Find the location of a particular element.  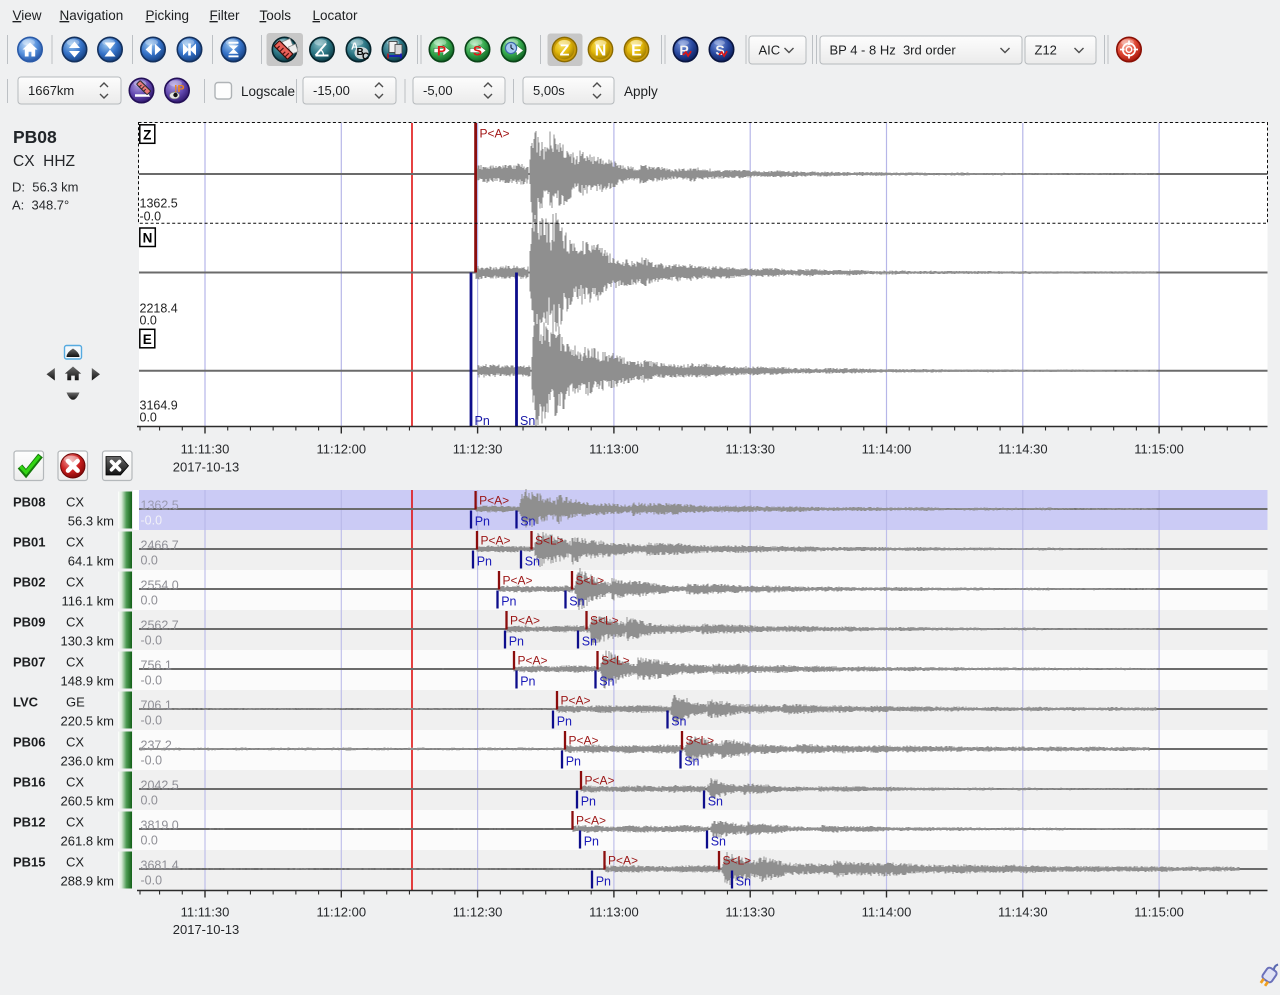

svg-text: 64.1 km is located at coordinates (91, 561).